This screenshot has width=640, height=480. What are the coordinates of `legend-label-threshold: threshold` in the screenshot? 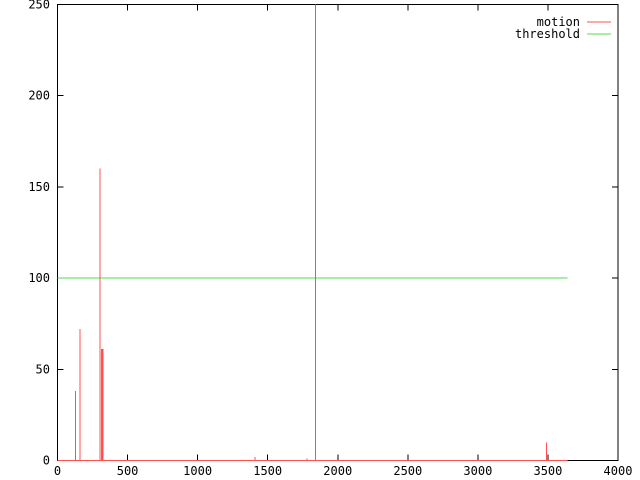 It's located at (547, 34).